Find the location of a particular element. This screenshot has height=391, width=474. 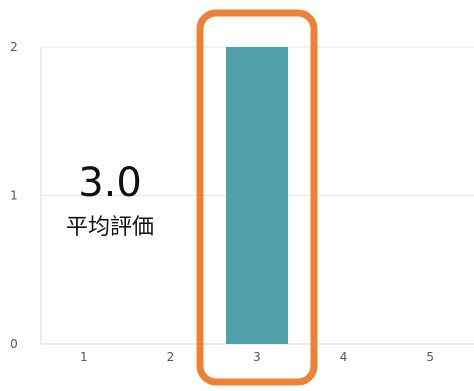

y-tick-label: 2 is located at coordinates (14, 47).